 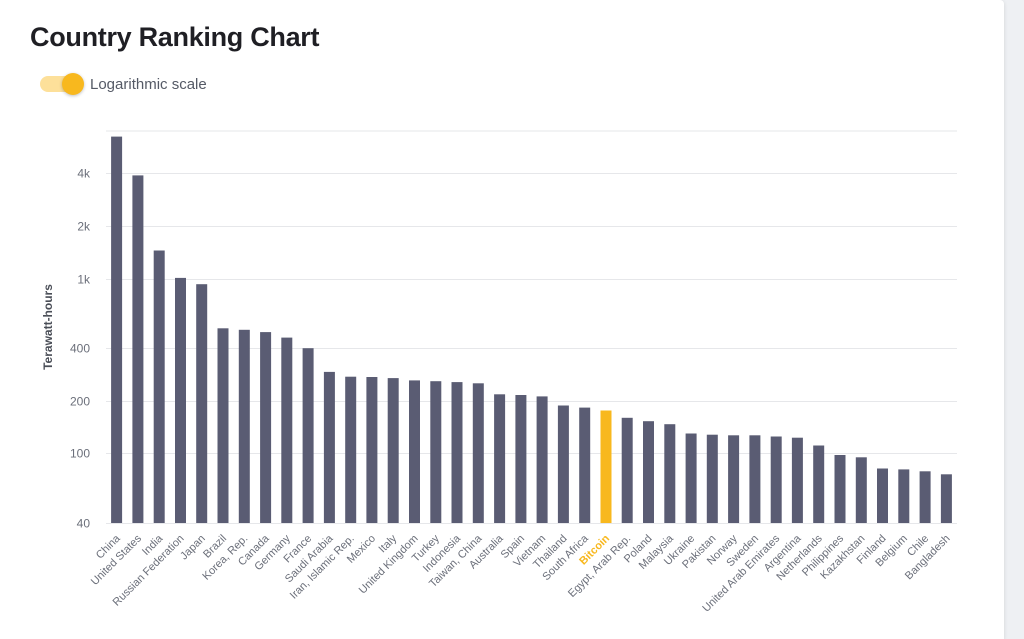 I want to click on toggle-track, so click(x=62, y=84).